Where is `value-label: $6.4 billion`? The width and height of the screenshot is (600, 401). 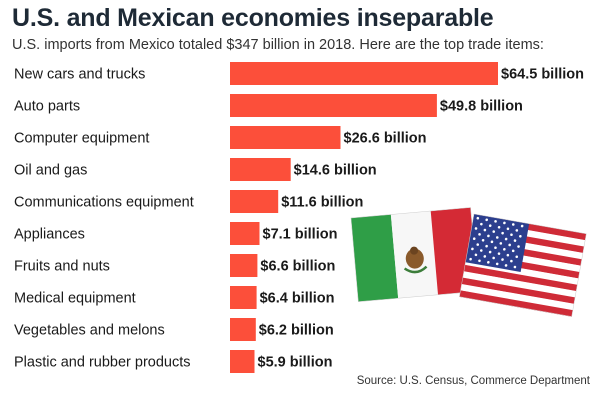
value-label: $6.4 billion is located at coordinates (297, 299).